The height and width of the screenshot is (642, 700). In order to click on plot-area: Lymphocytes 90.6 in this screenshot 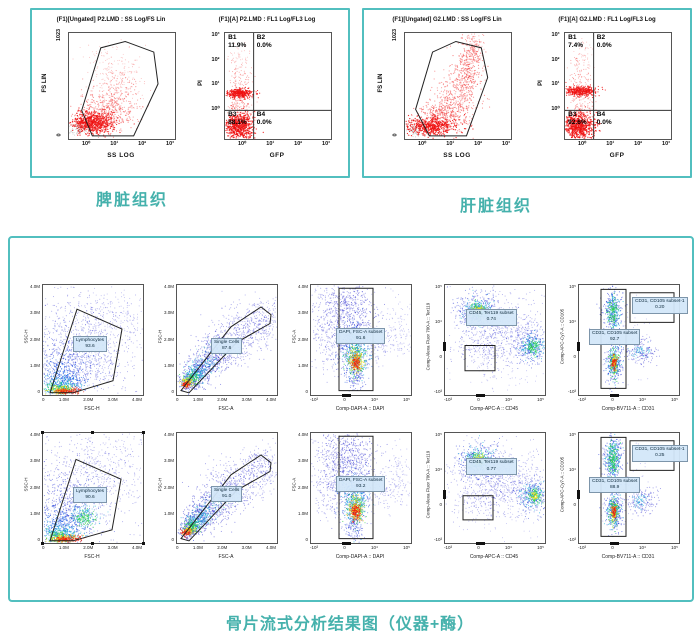, I will do `click(93, 488)`.